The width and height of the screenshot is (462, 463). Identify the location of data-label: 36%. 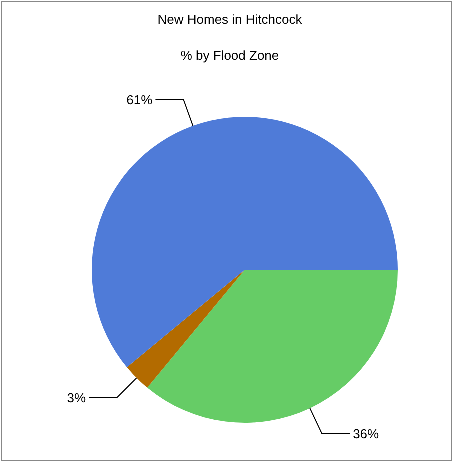
(366, 434).